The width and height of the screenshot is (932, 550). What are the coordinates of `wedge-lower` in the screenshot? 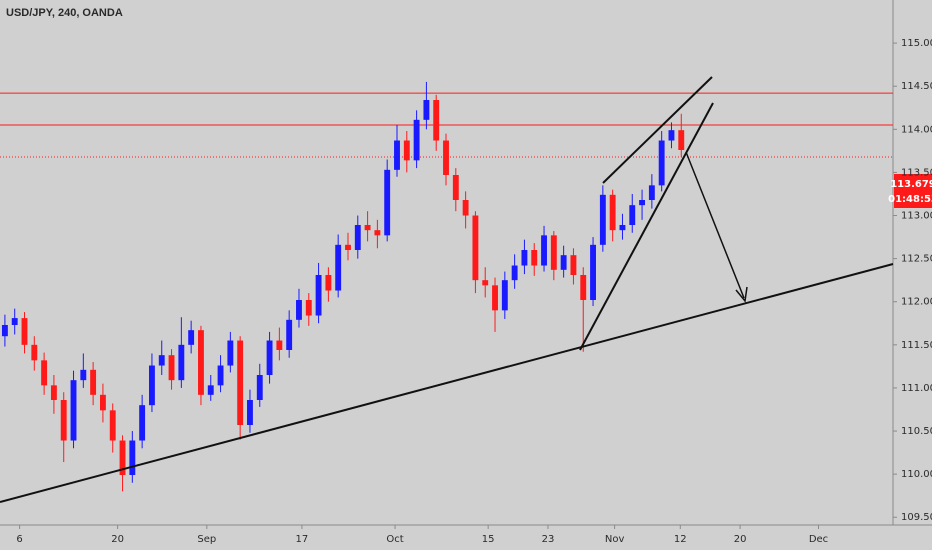 It's located at (646, 226).